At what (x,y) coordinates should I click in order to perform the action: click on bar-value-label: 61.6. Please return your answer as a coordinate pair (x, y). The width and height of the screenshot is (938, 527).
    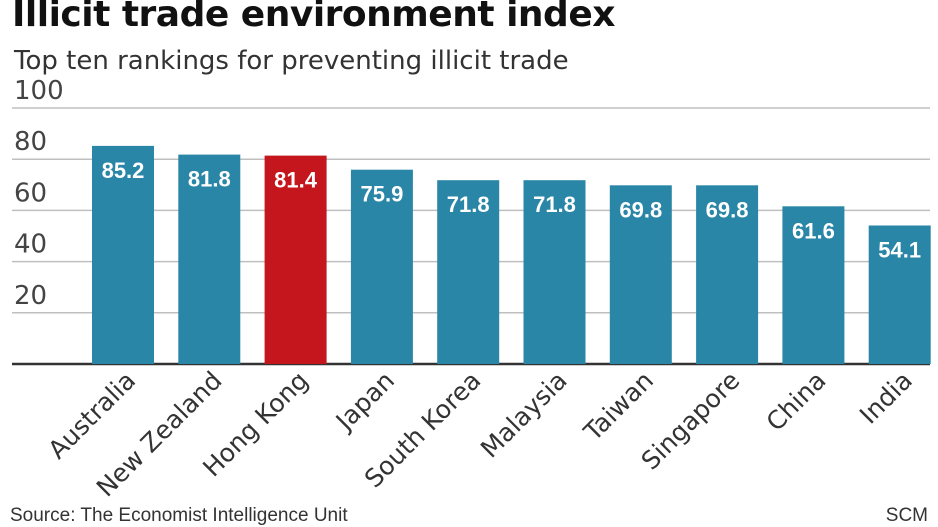
    Looking at the image, I should click on (813, 230).